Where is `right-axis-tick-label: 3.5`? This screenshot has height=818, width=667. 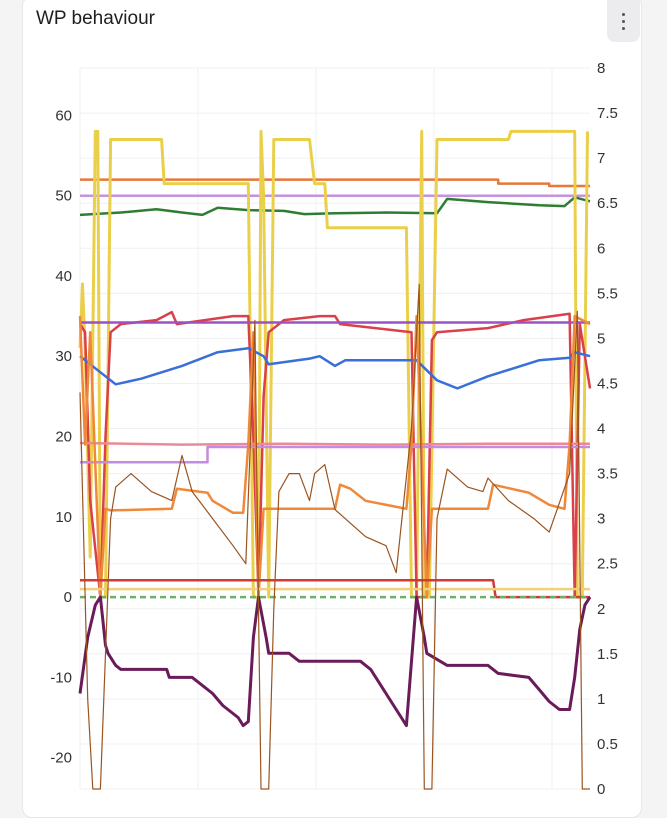
right-axis-tick-label: 3.5 is located at coordinates (607, 474).